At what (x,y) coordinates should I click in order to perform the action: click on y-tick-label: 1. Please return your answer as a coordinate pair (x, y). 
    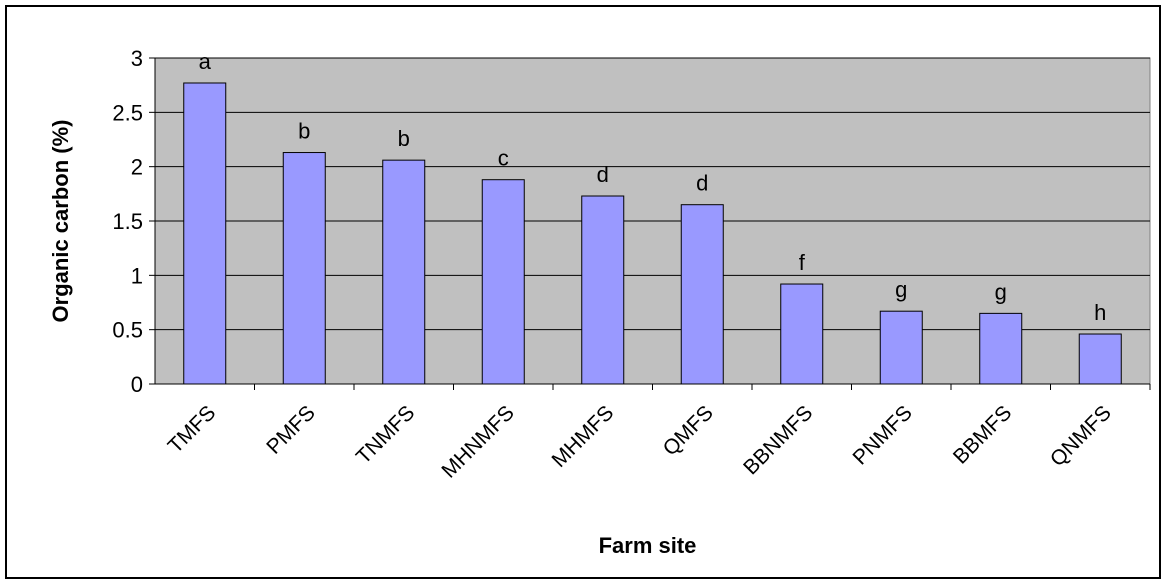
    Looking at the image, I should click on (137, 275).